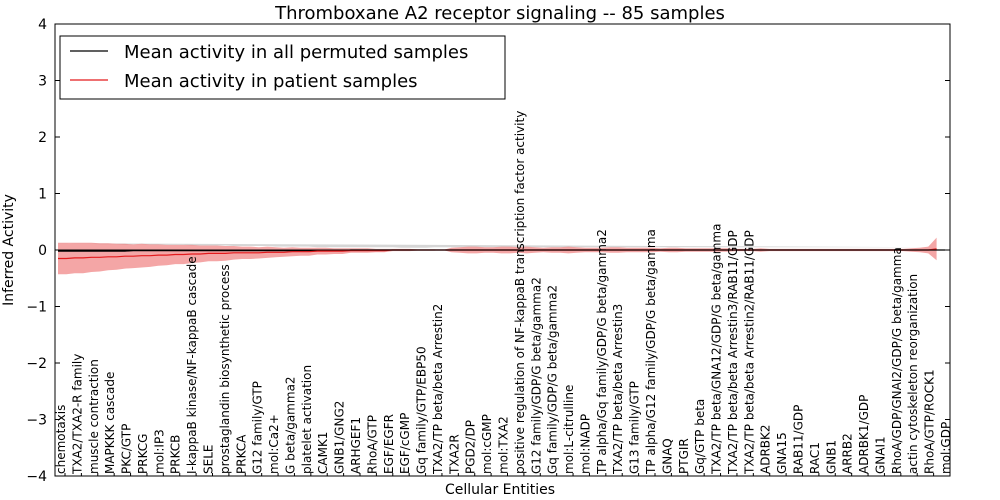 This screenshot has height=500, width=1000. I want to click on x-tick-label: TP alpha/G12 family/GDP/G beta/gamma, so click(651, 352).